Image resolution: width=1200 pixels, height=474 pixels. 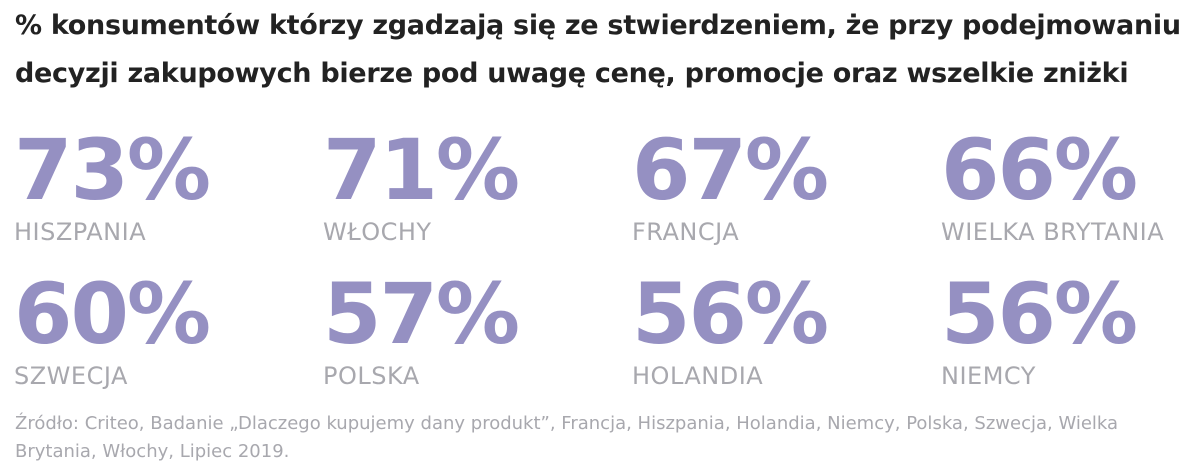 I want to click on stat-country: SZWECJA, so click(x=71, y=376).